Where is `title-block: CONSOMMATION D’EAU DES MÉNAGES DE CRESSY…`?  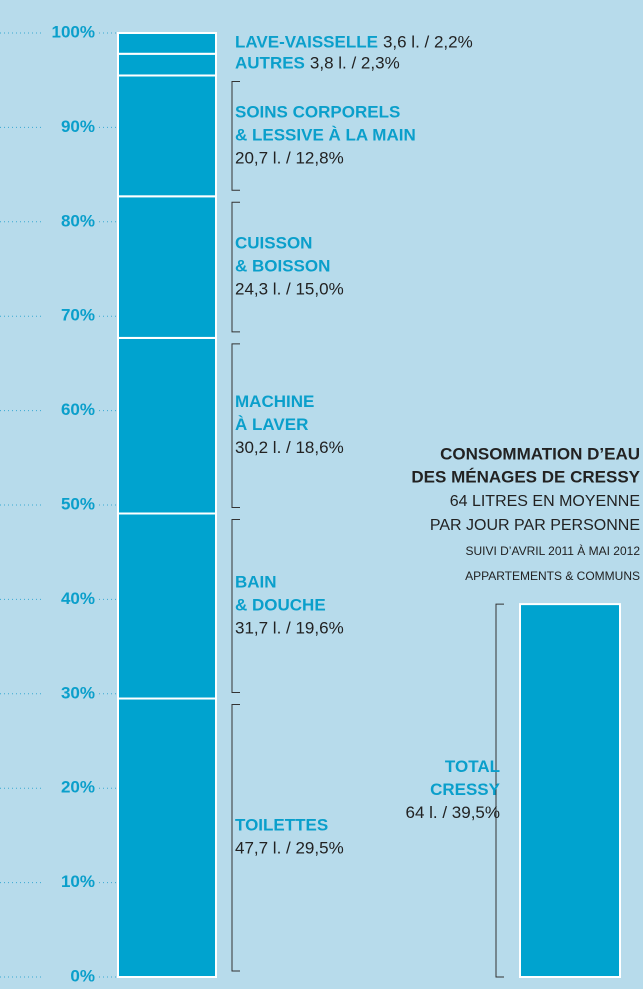 title-block: CONSOMMATION D’EAU DES MÉNAGES DE CRESSY… is located at coordinates (525, 513).